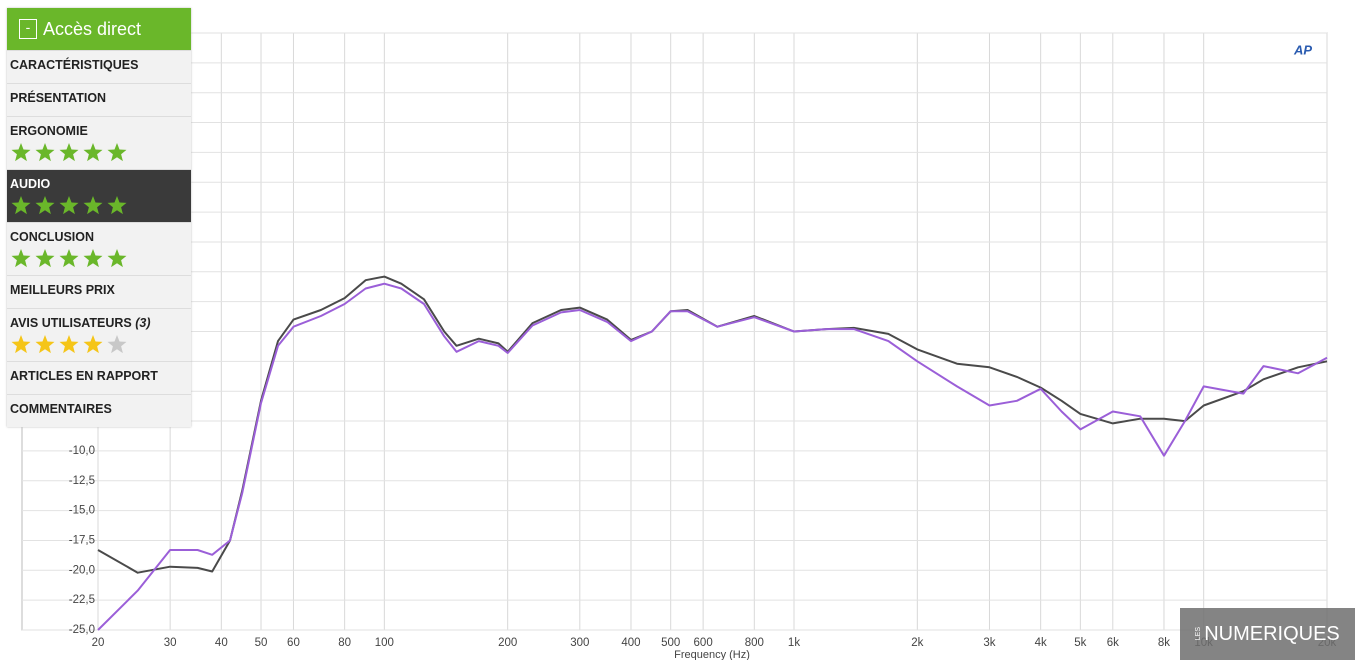 The image size is (1355, 660). What do you see at coordinates (712, 654) in the screenshot?
I see `x-axis-label: Frequency (Hz)` at bounding box center [712, 654].